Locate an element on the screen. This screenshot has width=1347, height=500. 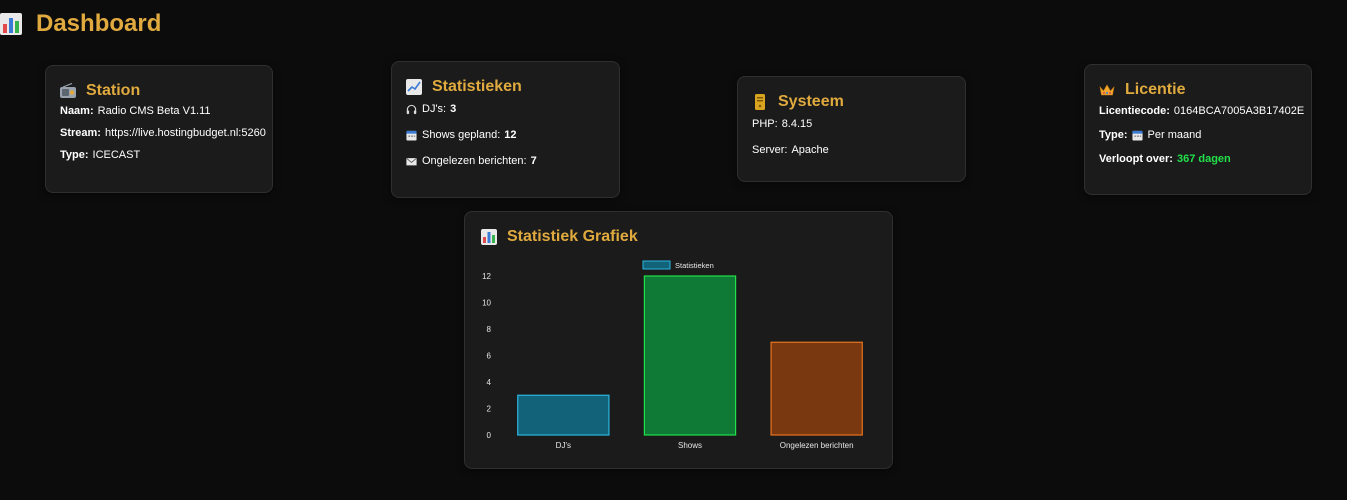
headphones-icon is located at coordinates (411, 109).